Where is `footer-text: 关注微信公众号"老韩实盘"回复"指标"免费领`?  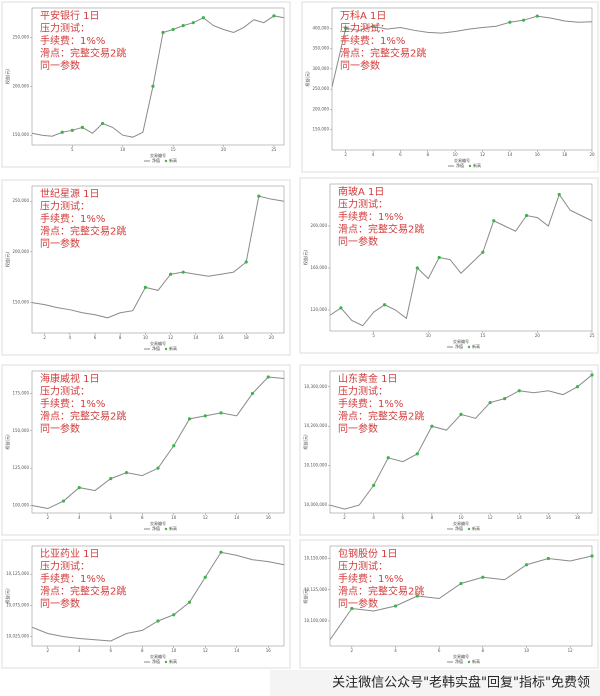
footer-text: 关注微信公众号"老韩实盘"回复"指标"免费领 is located at coordinates (461, 683).